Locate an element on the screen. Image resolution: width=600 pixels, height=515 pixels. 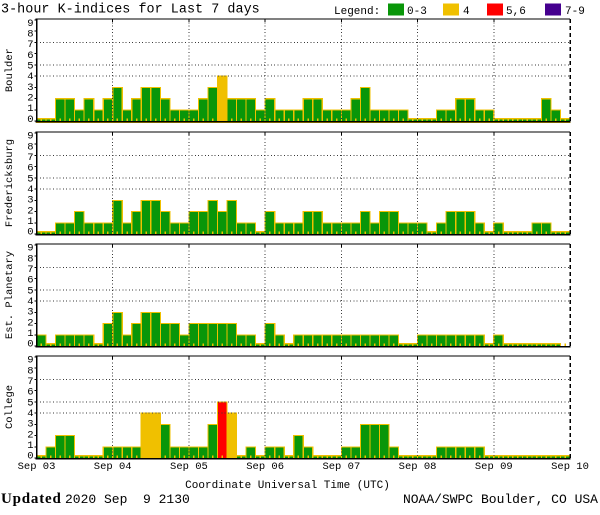
svg-text: Sep 04 is located at coordinates (113, 467).